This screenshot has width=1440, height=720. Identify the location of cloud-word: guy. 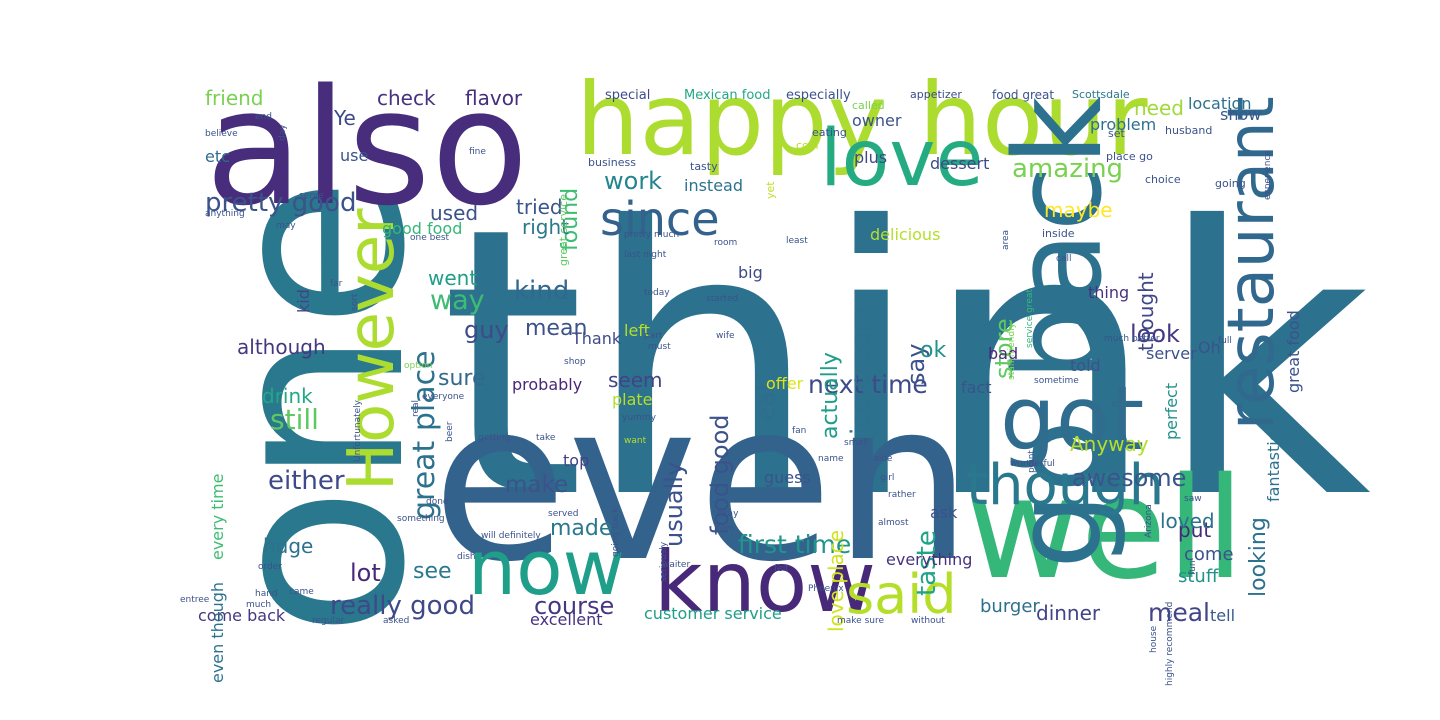
(486, 330).